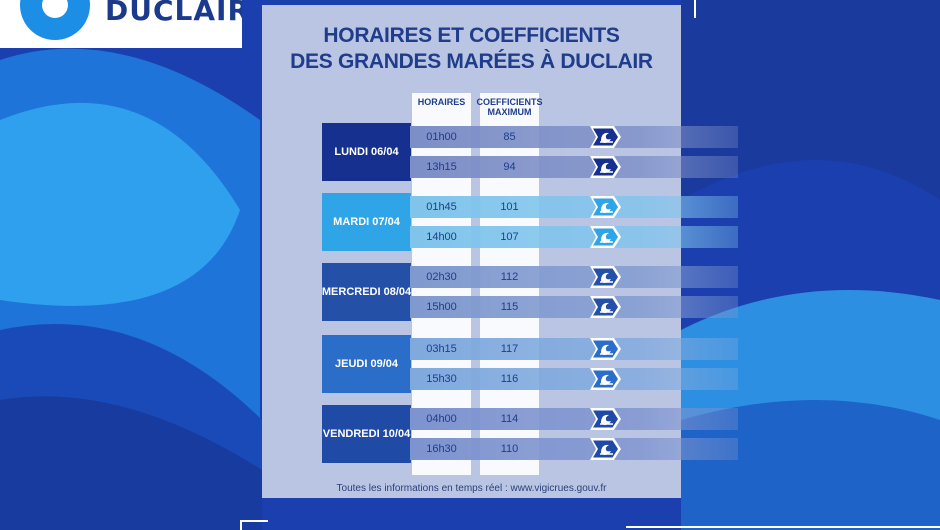 The image size is (940, 530). Describe the element at coordinates (366, 222) in the screenshot. I see `day-label: MARDI 07/04` at that location.